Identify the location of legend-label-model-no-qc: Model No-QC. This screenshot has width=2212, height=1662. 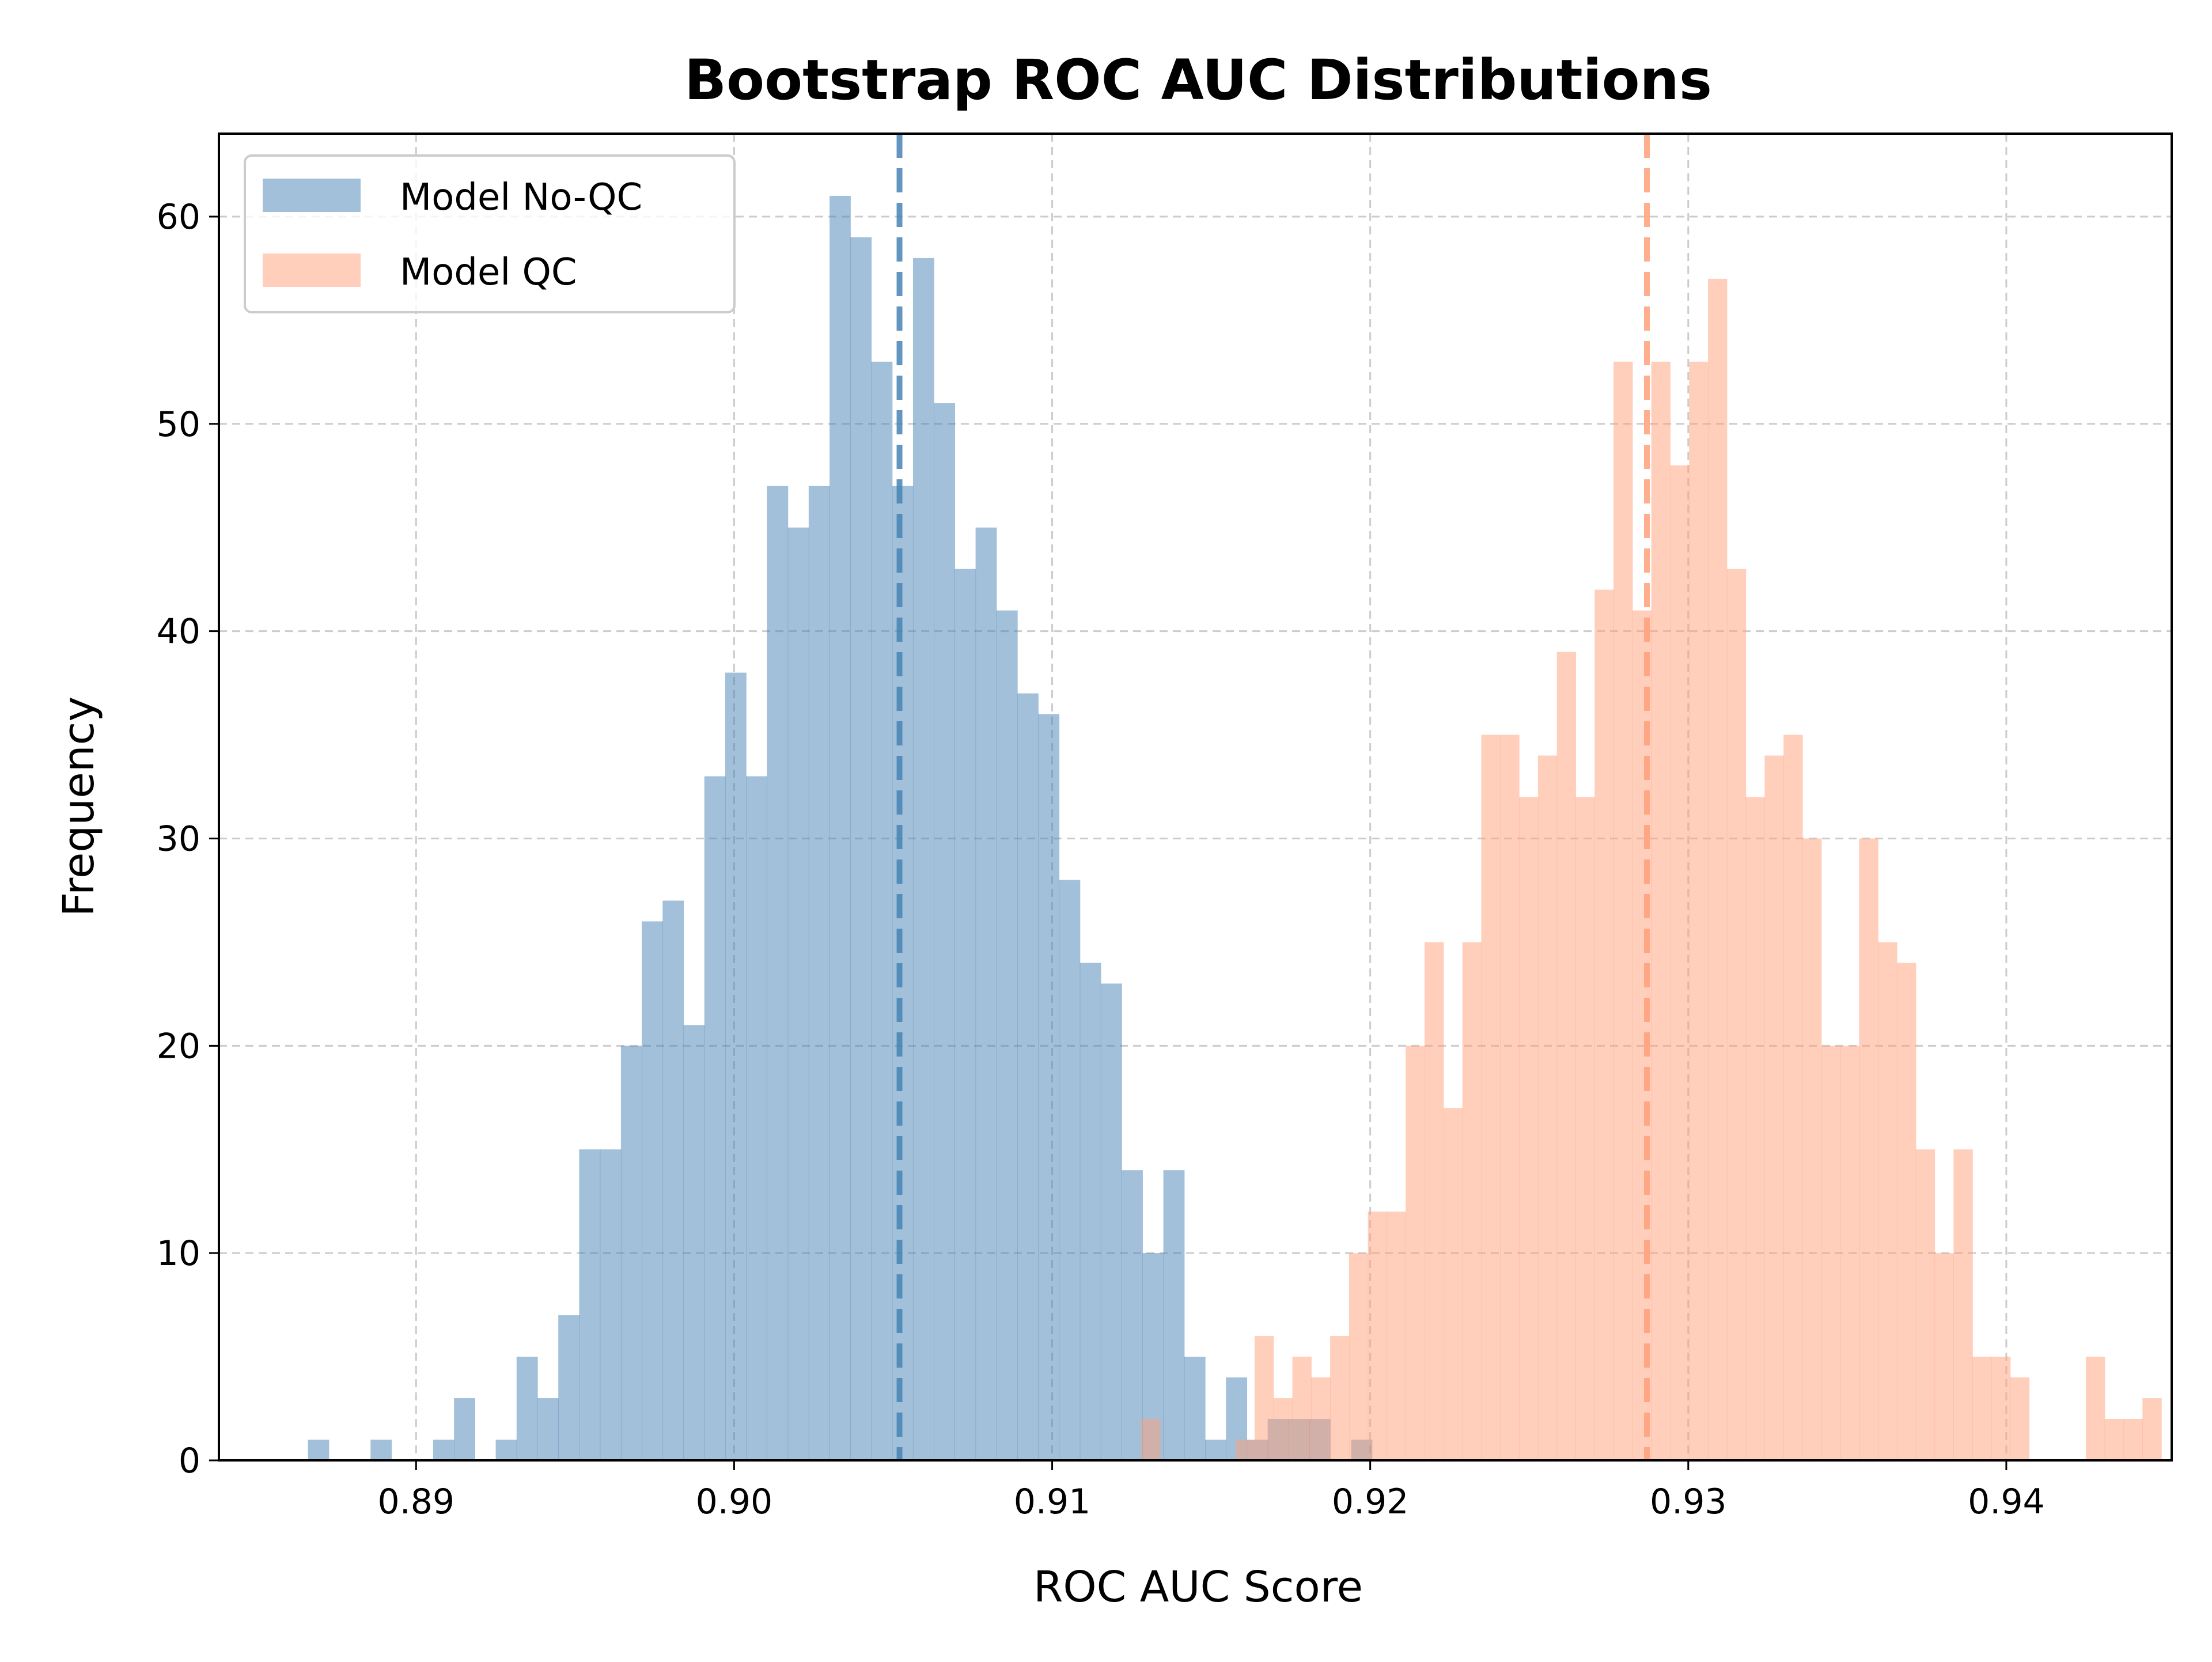
(521, 198).